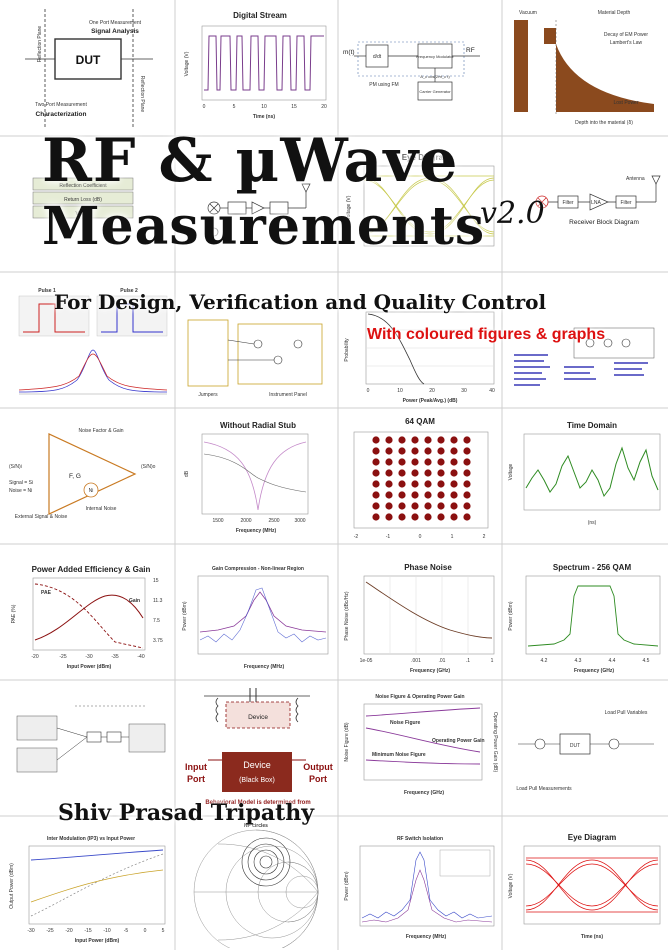 Image resolution: width=668 pixels, height=950 pixels. I want to click on pulse-1-label: Pulse 1, so click(47, 291).